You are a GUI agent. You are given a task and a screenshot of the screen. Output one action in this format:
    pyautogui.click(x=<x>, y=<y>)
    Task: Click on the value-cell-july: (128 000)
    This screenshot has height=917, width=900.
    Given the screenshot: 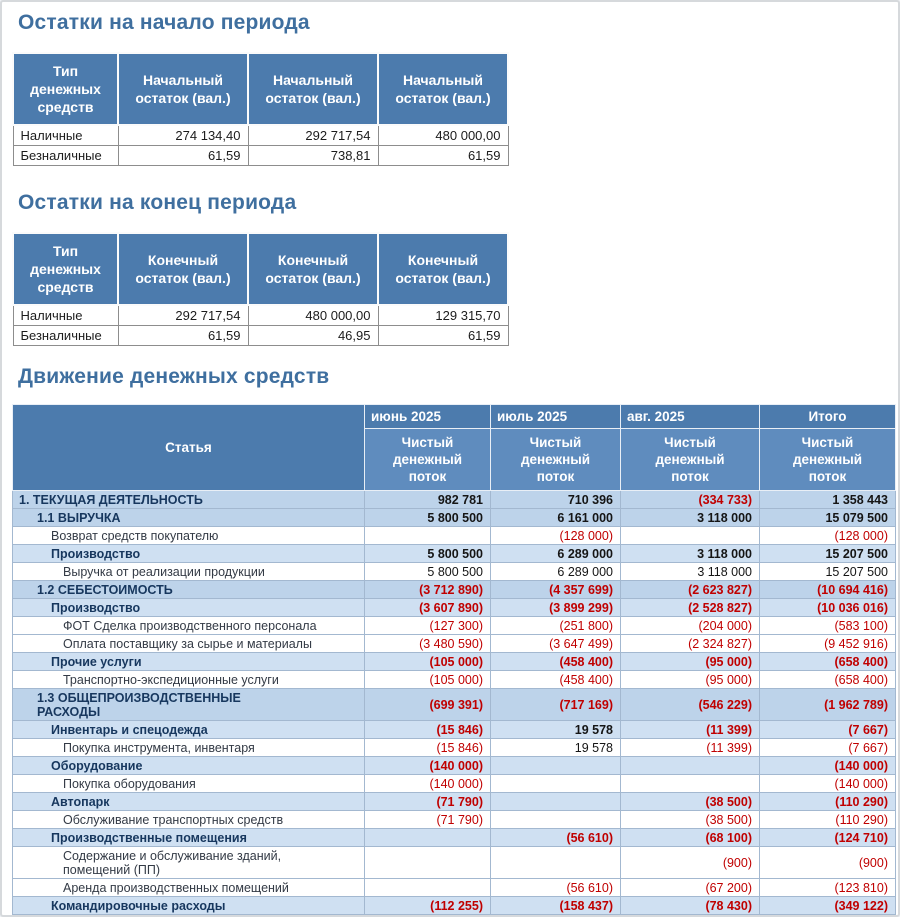 What is the action you would take?
    pyautogui.click(x=555, y=535)
    